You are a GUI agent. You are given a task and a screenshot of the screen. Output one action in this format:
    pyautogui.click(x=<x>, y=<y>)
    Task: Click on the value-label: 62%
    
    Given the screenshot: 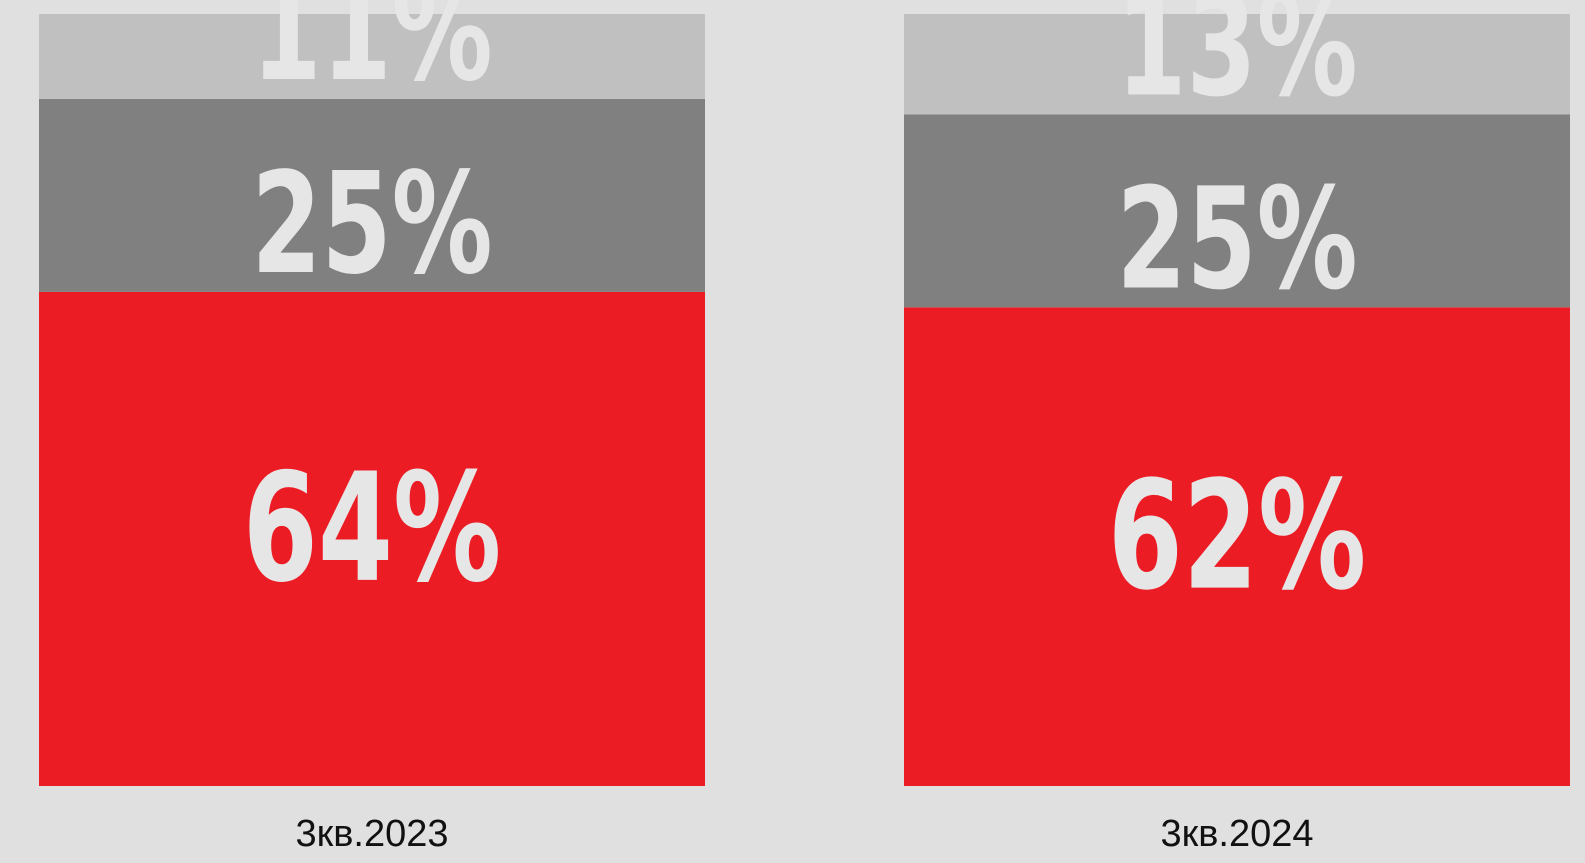 What is the action you would take?
    pyautogui.click(x=1237, y=536)
    